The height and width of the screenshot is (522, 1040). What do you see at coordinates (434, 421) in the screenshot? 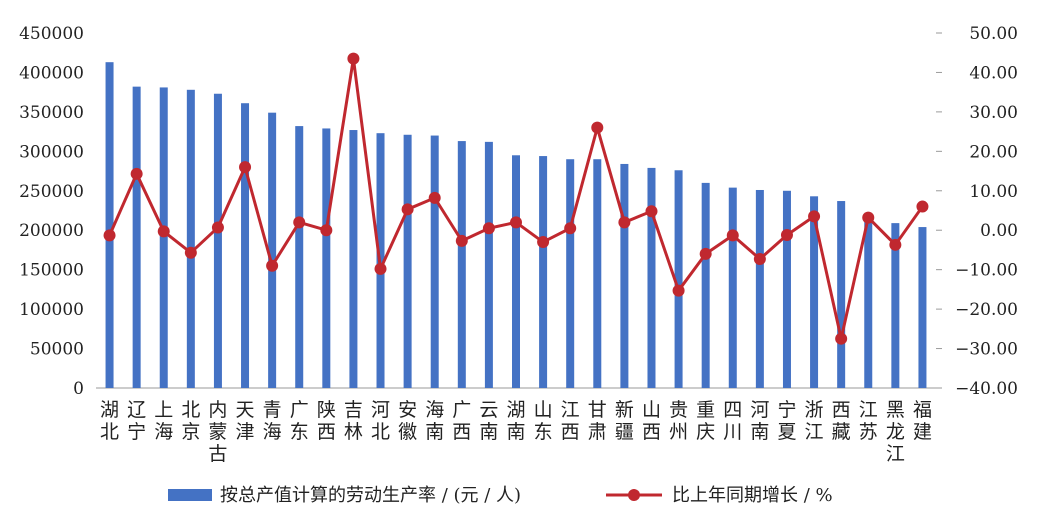
I see `category-label: 海南` at bounding box center [434, 421].